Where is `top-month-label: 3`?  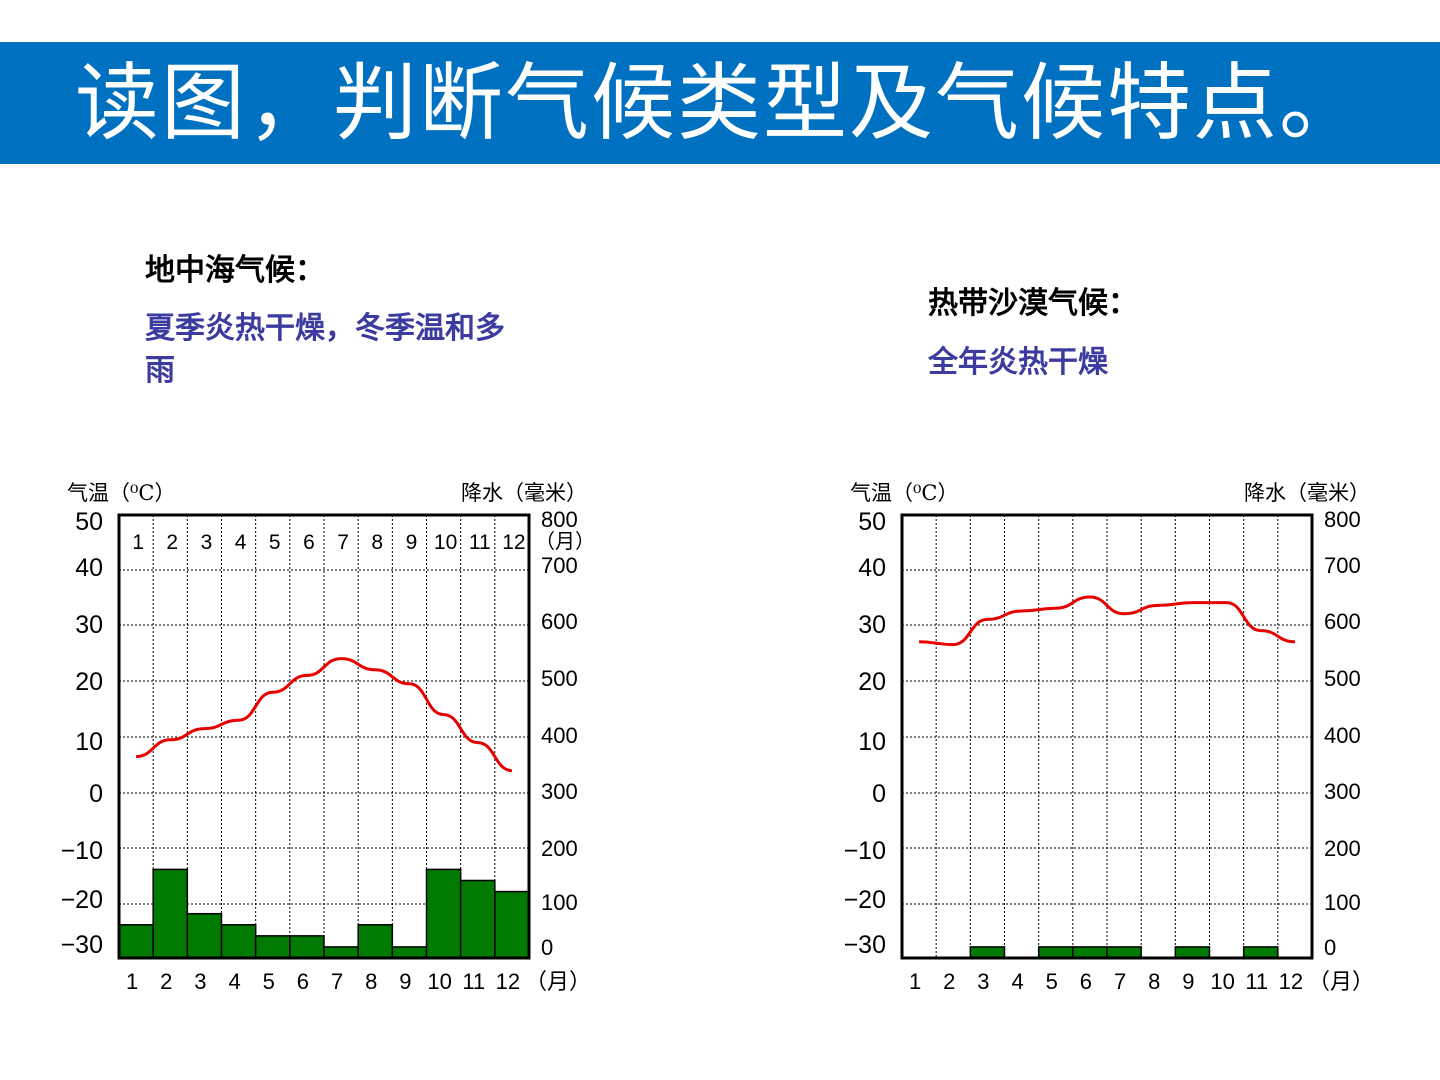 top-month-label: 3 is located at coordinates (207, 542).